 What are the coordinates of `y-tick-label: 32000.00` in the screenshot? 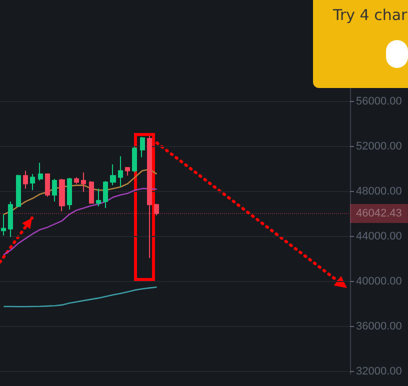 It's located at (379, 372).